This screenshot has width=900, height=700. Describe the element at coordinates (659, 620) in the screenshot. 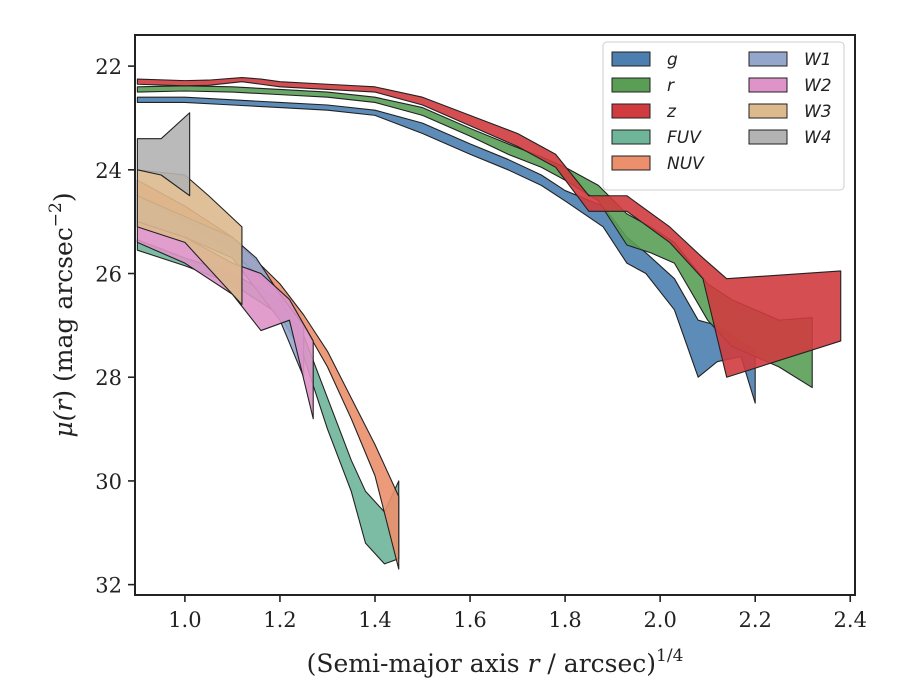

I see `x-tick-label: 2.0` at that location.